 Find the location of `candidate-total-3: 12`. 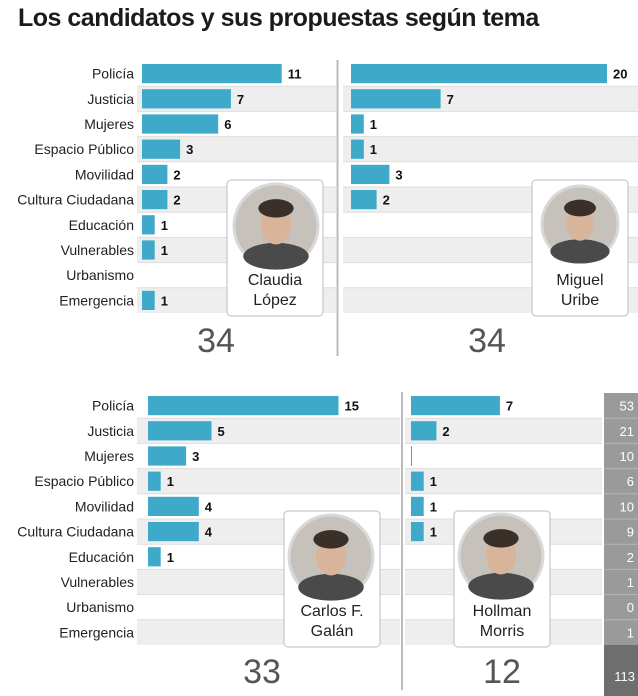

candidate-total-3: 12 is located at coordinates (502, 672).